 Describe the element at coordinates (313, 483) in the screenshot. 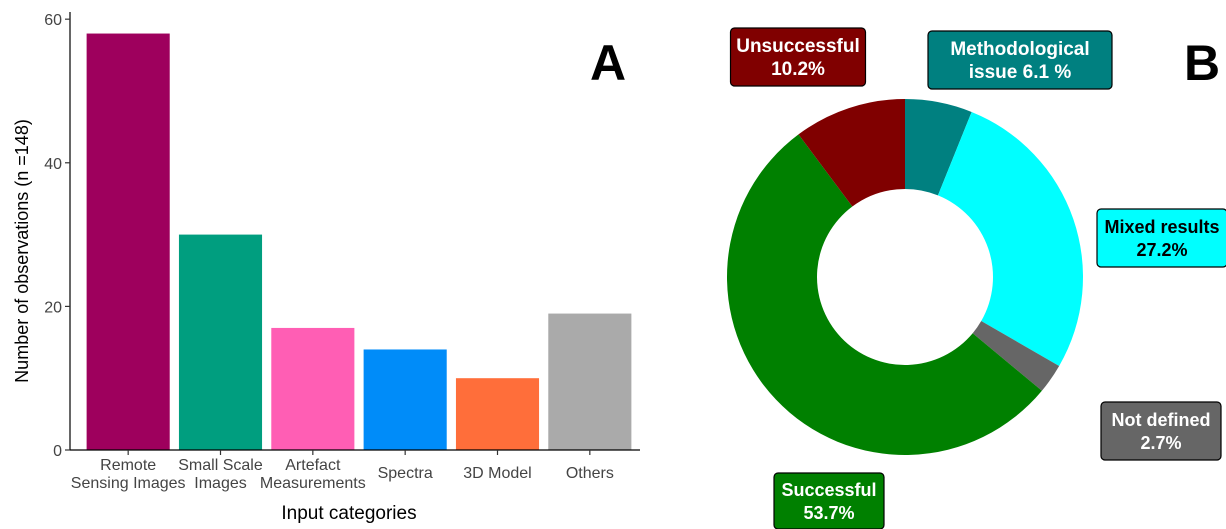

I see `x-tick-label: Measurements` at that location.